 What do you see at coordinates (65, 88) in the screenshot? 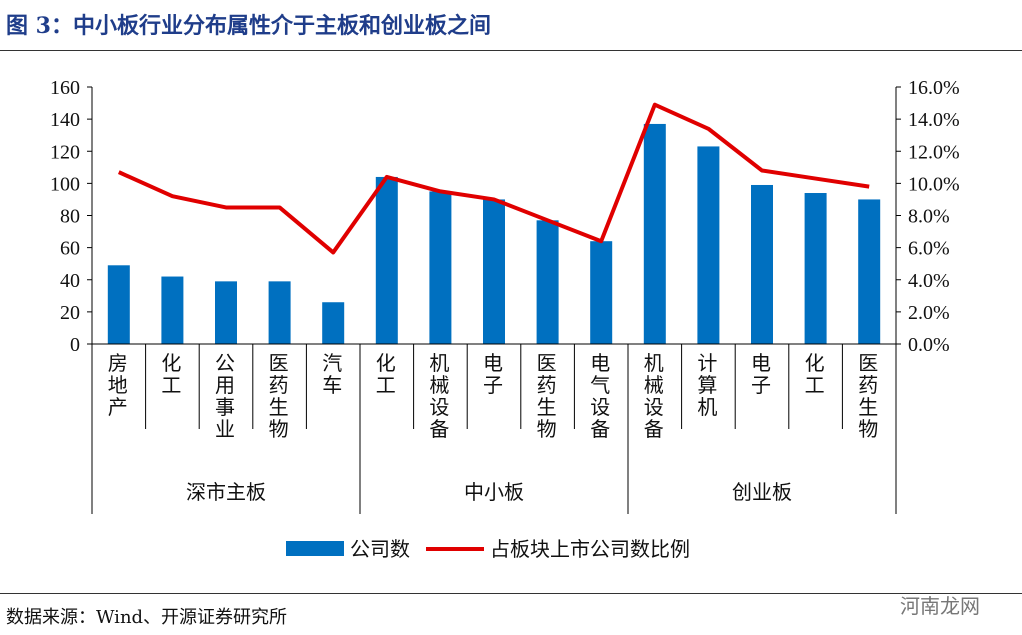
I see `left-tick-label: 160` at bounding box center [65, 88].